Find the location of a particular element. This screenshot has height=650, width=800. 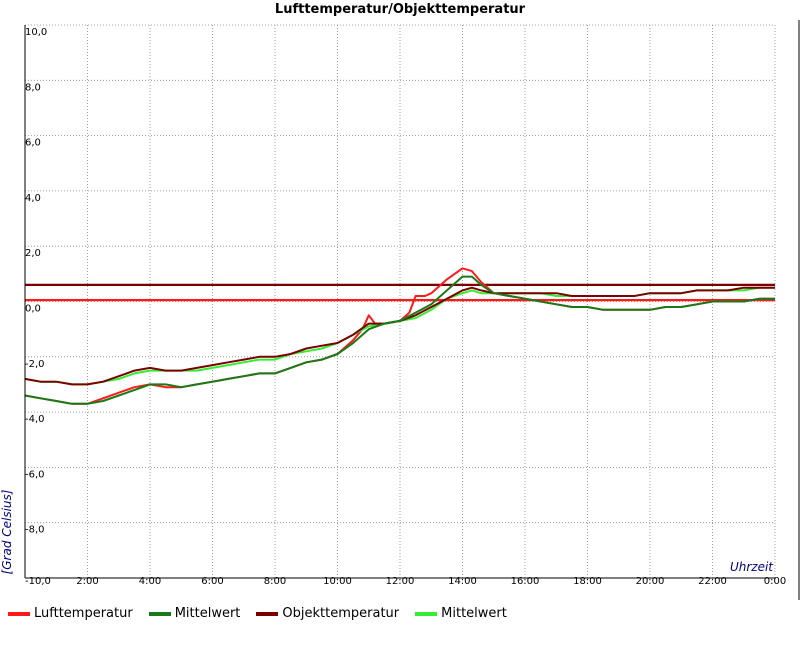

y-tick-label: 2,0 is located at coordinates (33, 253).